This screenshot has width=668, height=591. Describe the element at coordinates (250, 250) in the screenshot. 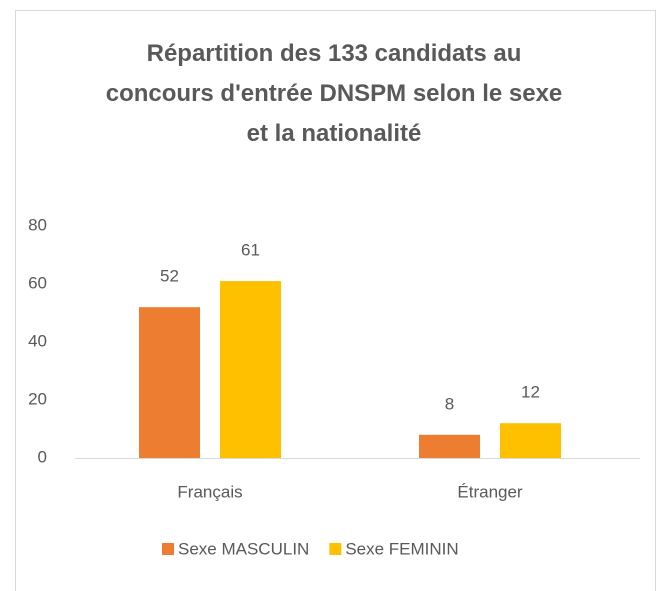

I see `value-label: 61` at that location.